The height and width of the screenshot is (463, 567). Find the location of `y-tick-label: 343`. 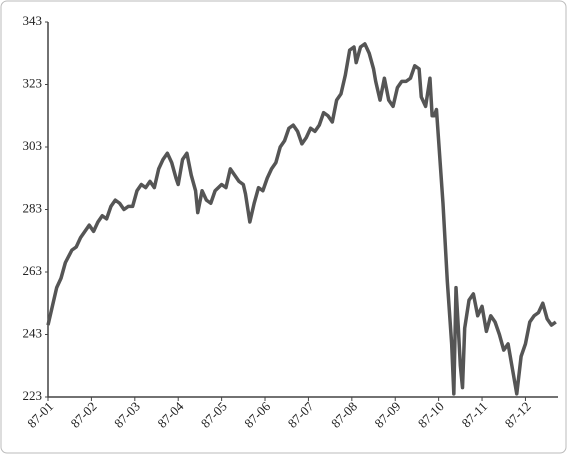

y-tick-label: 343 is located at coordinates (33, 20).